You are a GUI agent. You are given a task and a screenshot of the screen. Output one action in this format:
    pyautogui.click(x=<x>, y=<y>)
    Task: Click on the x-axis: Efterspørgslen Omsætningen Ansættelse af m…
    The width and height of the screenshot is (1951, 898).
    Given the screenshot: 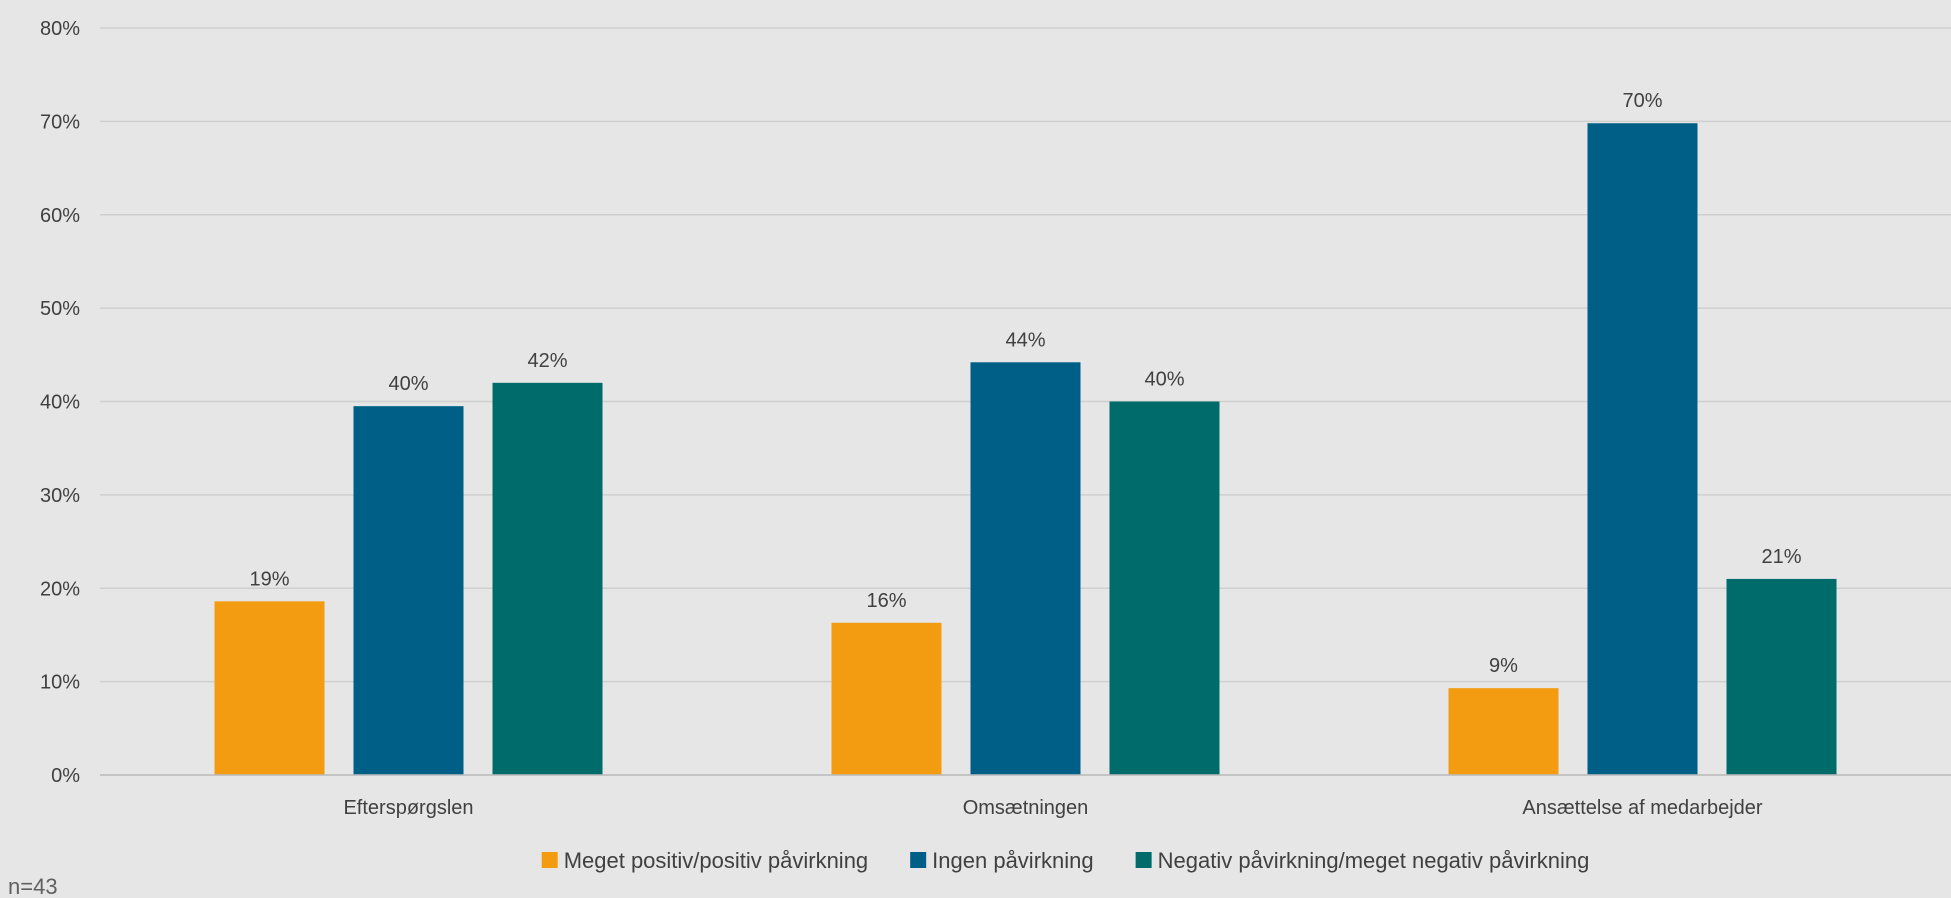 What is the action you would take?
    pyautogui.click(x=1025, y=796)
    